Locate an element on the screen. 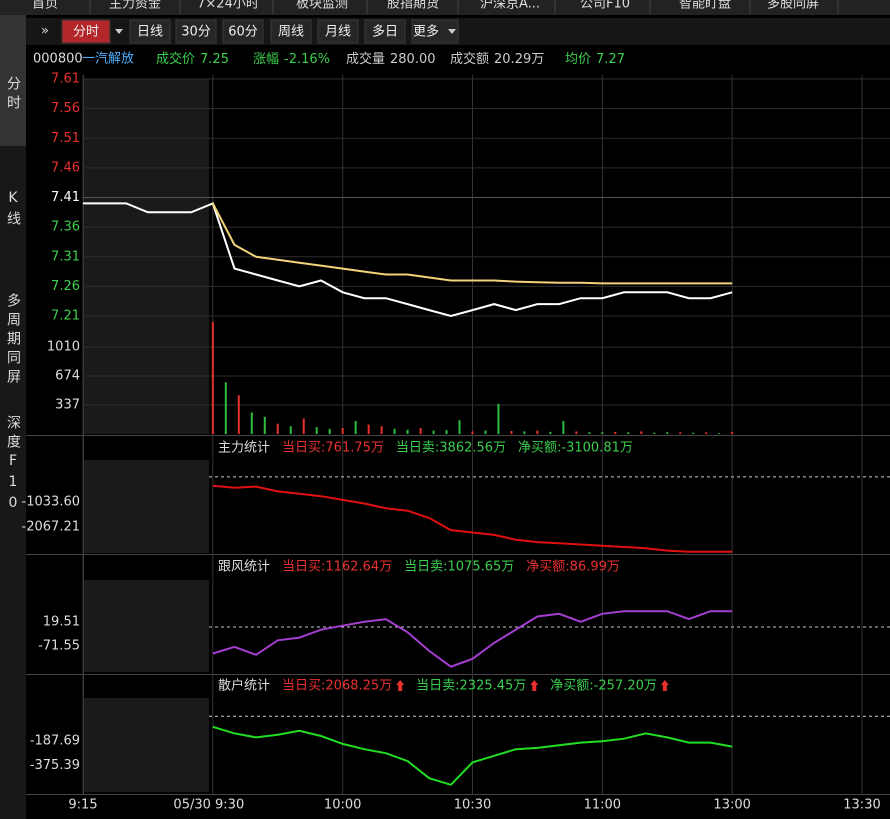  x-tick-label: 9:15 is located at coordinates (82, 805).